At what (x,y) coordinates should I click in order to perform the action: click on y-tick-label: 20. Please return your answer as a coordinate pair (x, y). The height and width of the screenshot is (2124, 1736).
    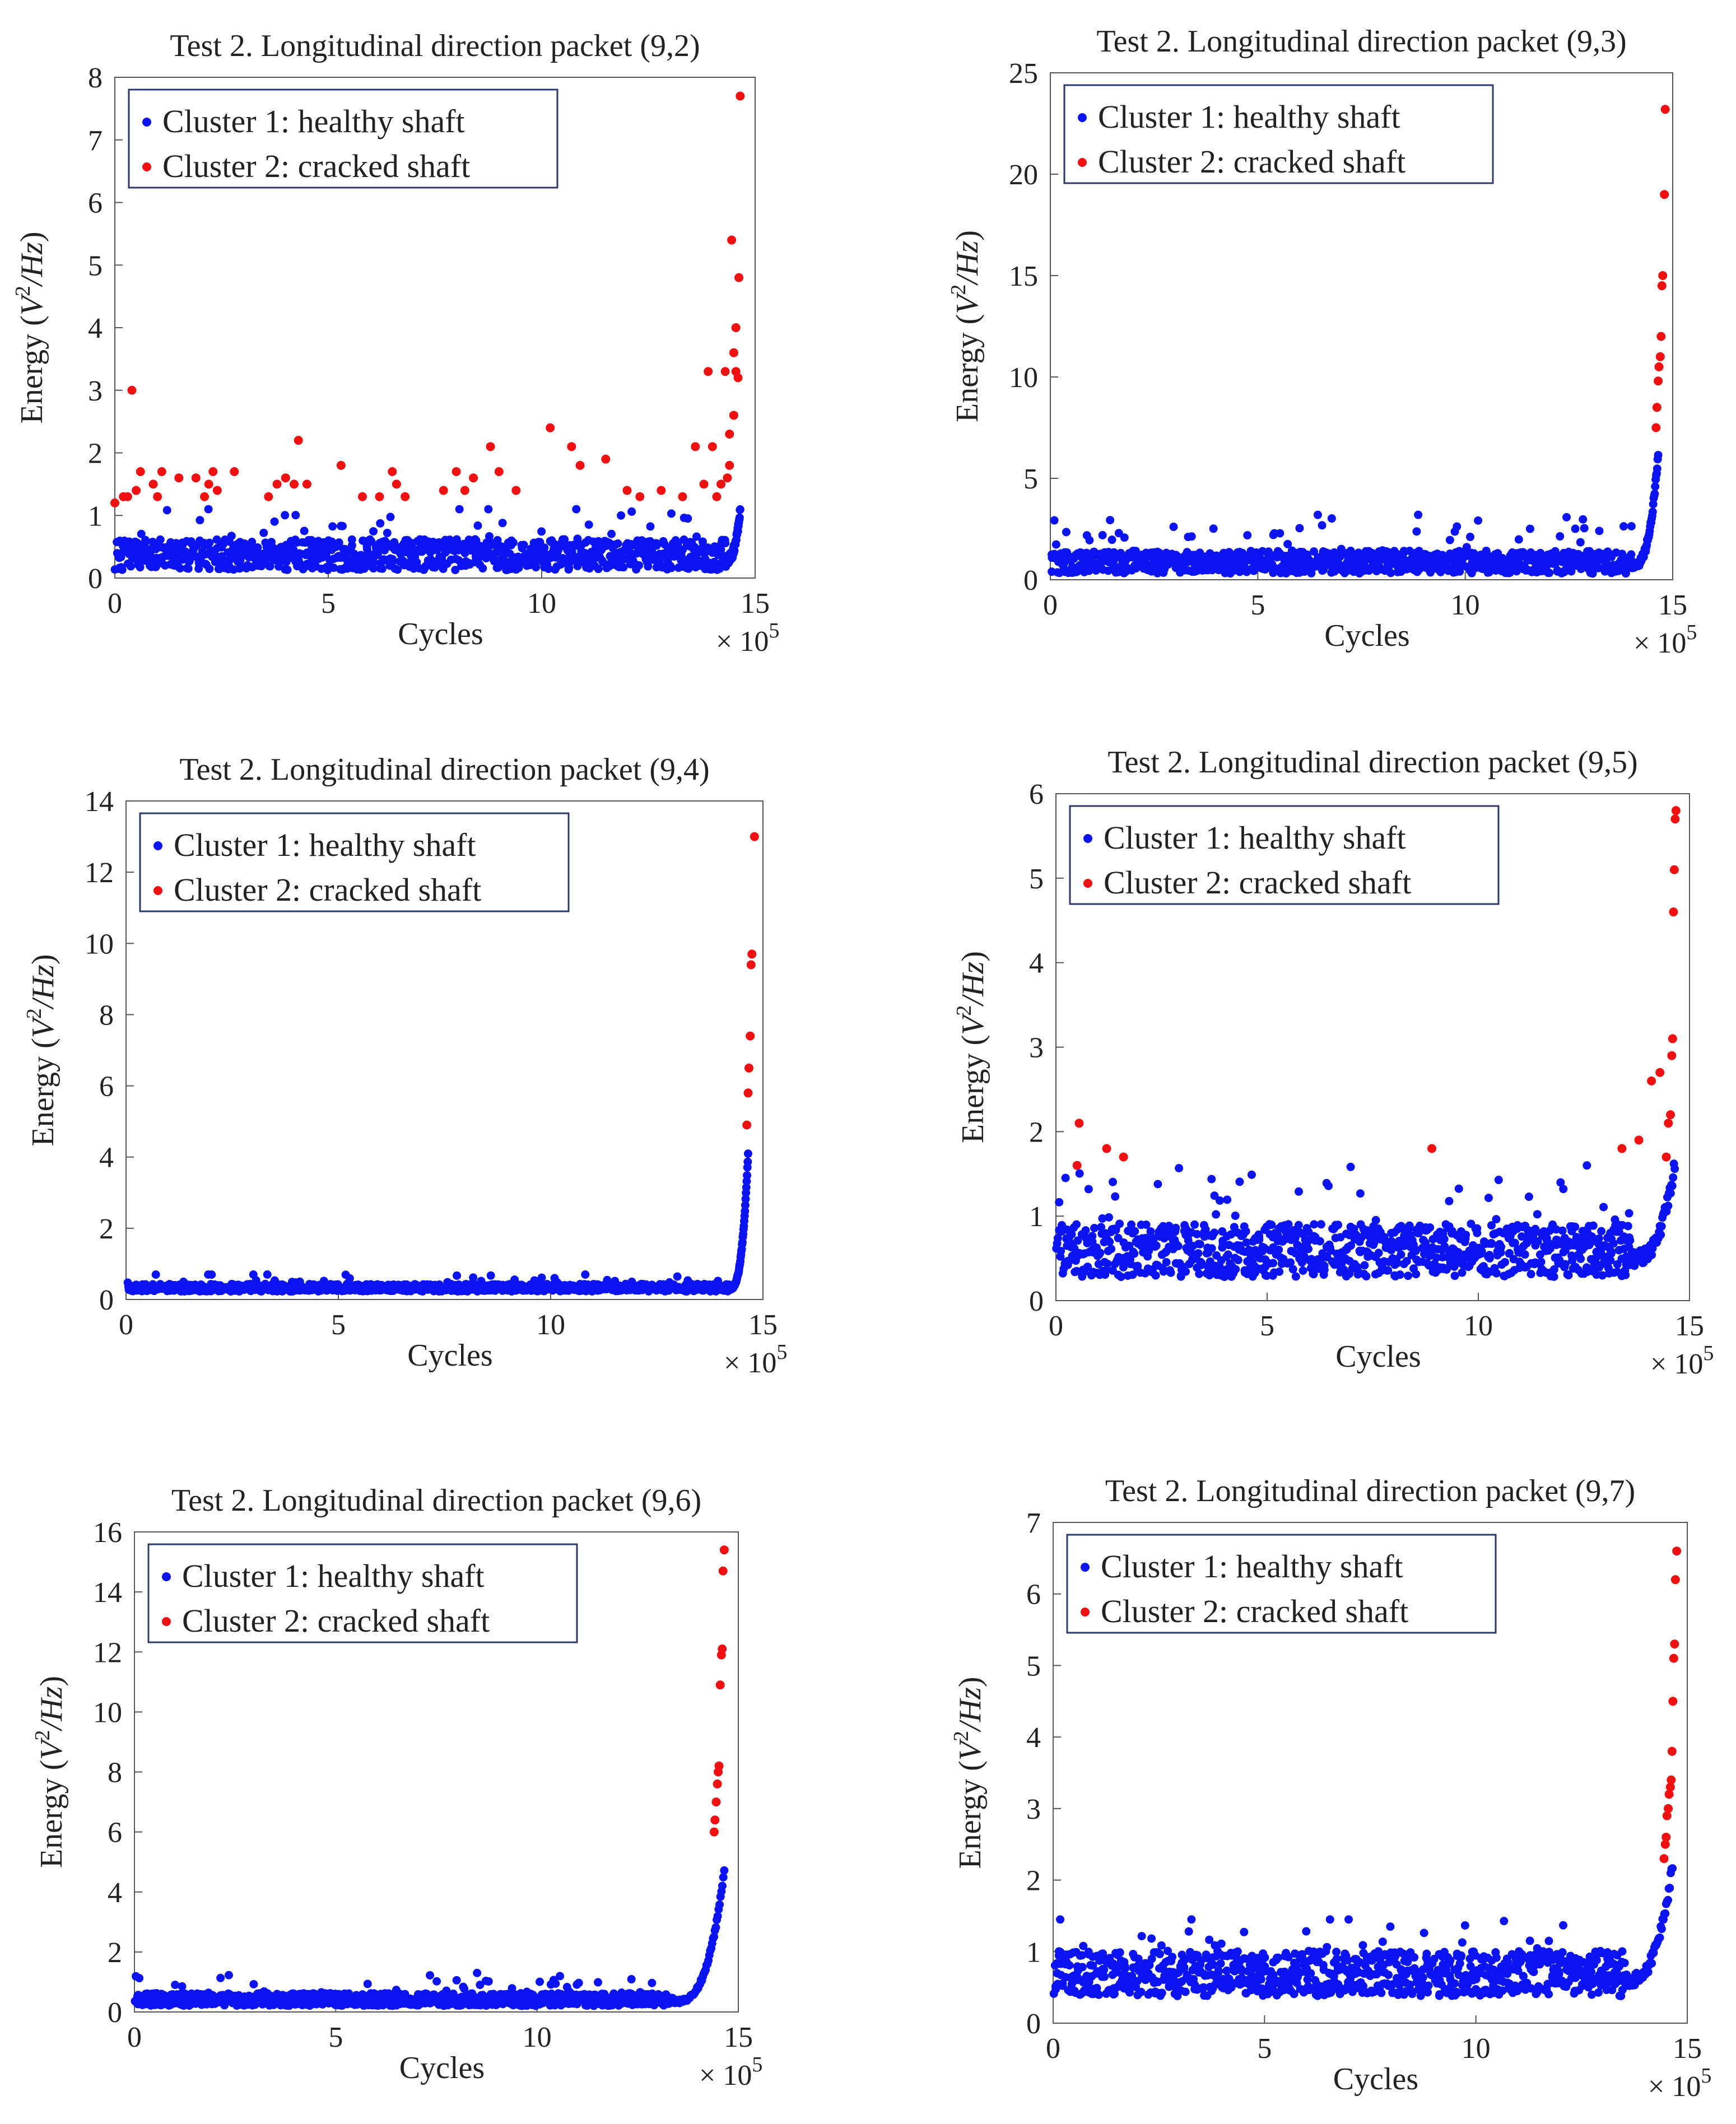
    Looking at the image, I should click on (1023, 175).